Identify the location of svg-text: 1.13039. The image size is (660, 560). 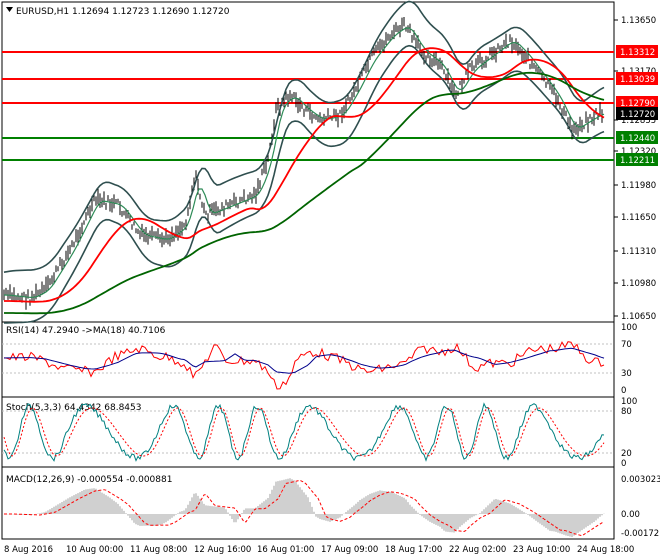
(637, 80).